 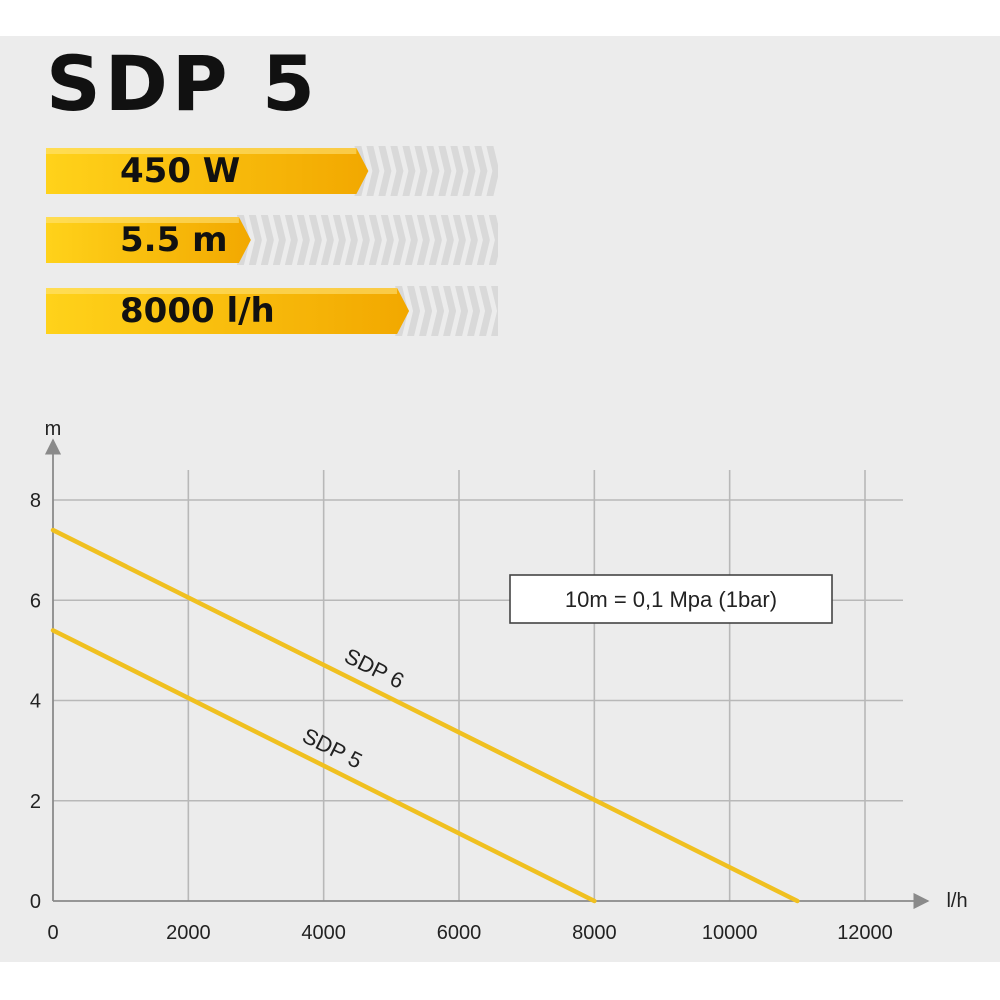 I want to click on y-tick-label: 6, so click(x=35, y=601).